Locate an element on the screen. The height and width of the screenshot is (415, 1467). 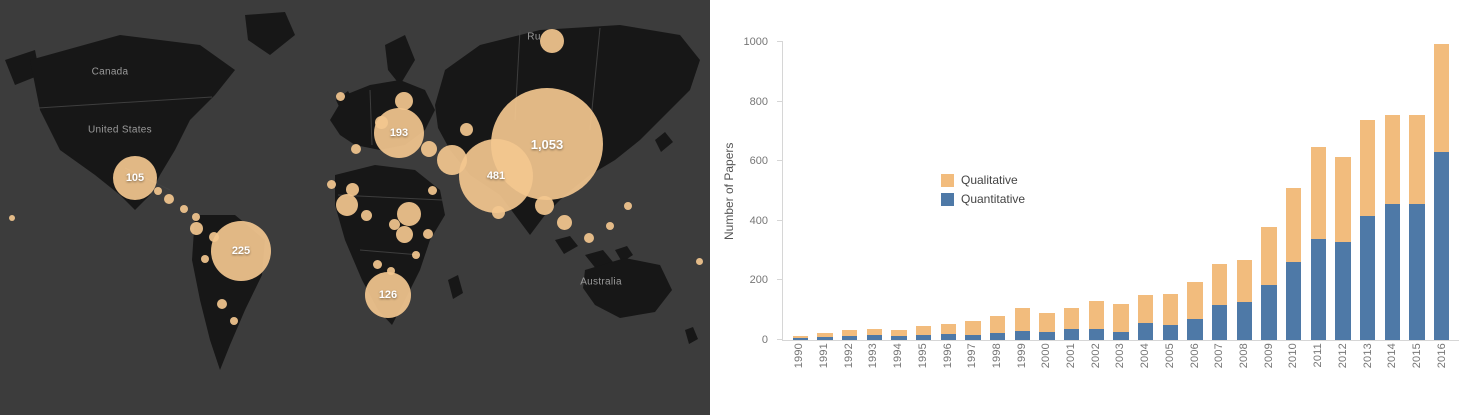
legend-item-quantitative: Quantitative is located at coordinates (983, 199).